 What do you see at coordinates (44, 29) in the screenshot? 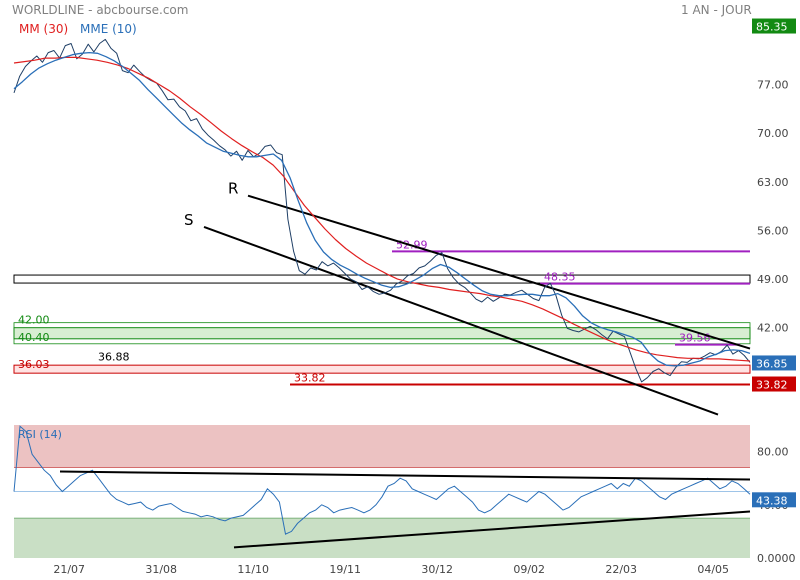
I see `legend-ma30: MM (30)` at bounding box center [44, 29].